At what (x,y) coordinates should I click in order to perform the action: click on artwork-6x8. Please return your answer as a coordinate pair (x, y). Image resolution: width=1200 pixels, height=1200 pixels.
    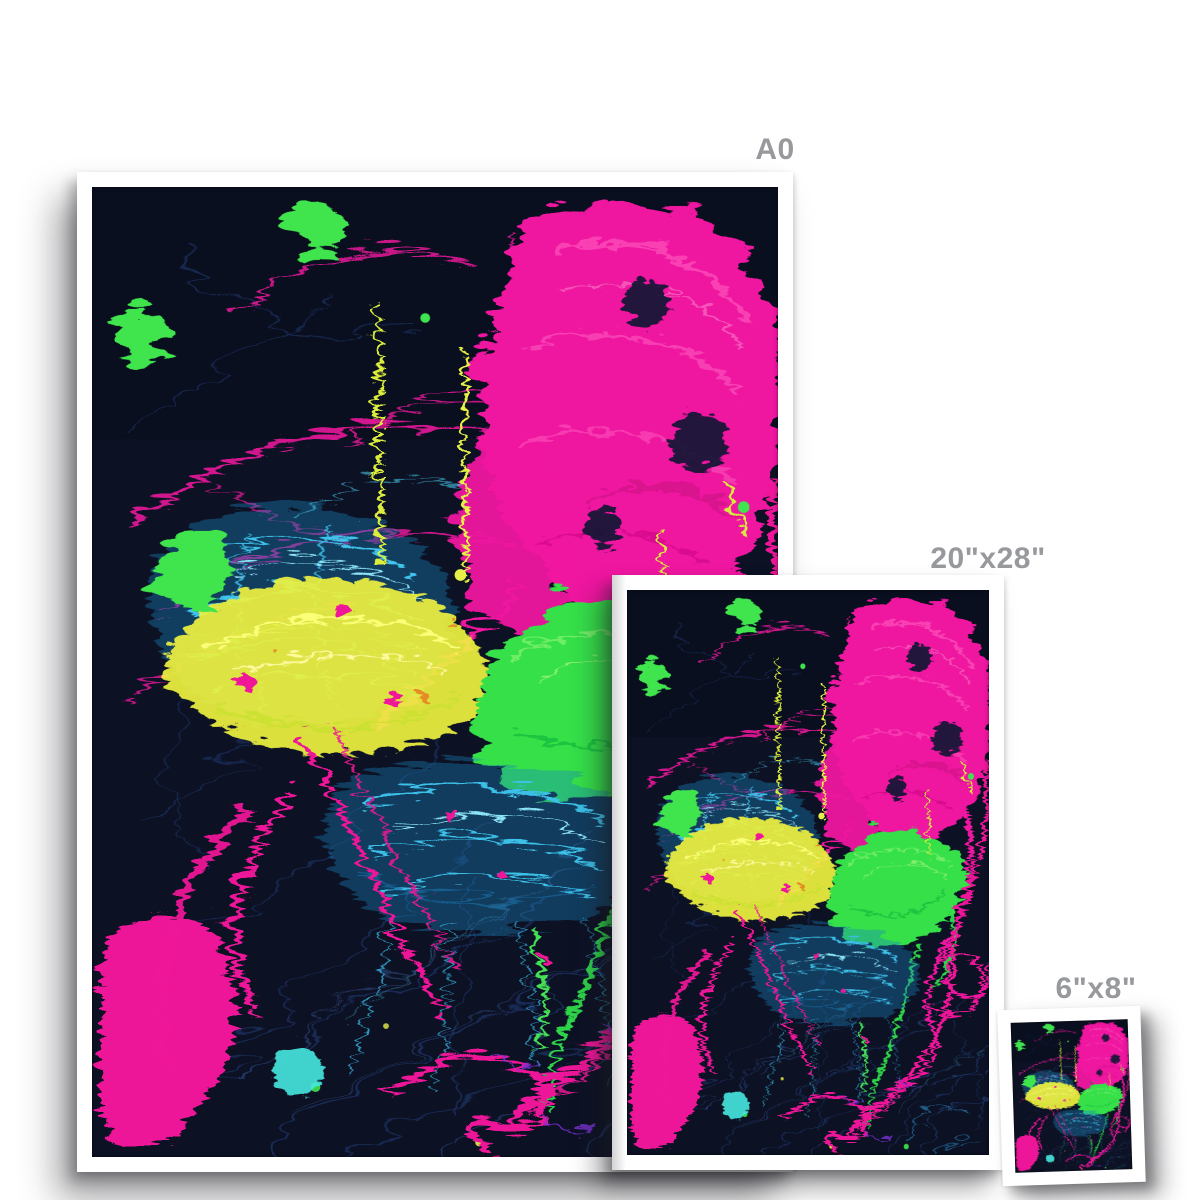
    Looking at the image, I should click on (1071, 1096).